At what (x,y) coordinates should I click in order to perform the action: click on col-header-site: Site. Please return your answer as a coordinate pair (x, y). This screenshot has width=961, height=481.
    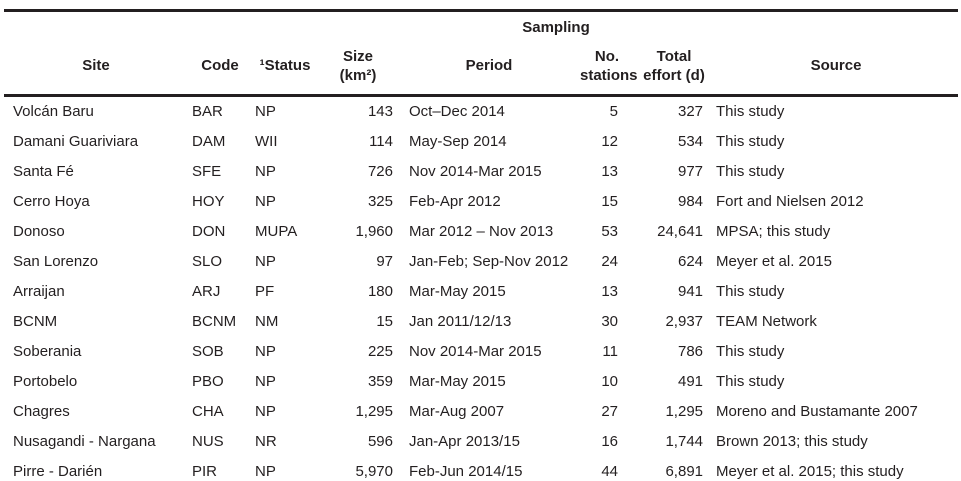
    Looking at the image, I should click on (96, 69).